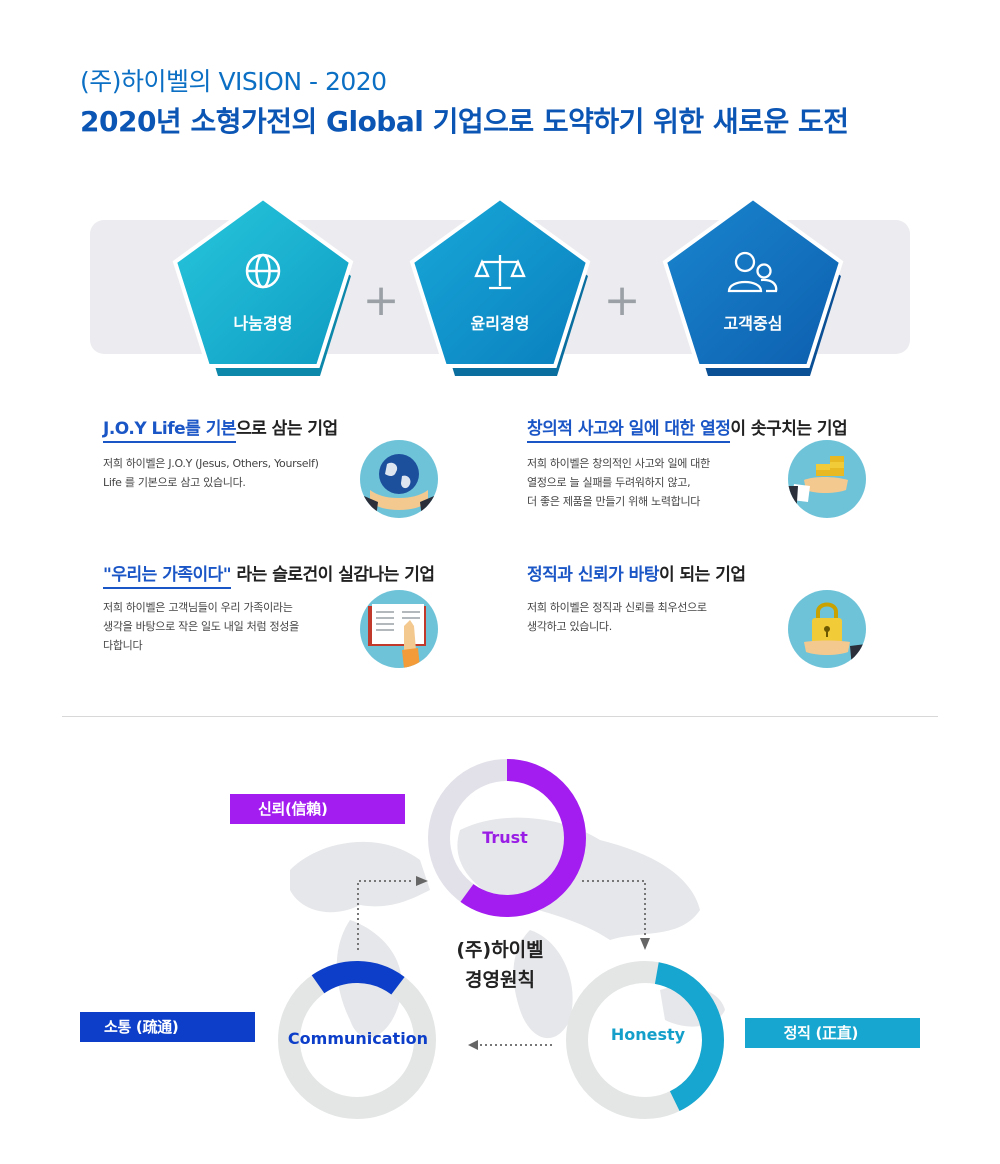 The width and height of the screenshot is (1000, 1164). What do you see at coordinates (622, 300) in the screenshot?
I see `plus-icon-2: +` at bounding box center [622, 300].